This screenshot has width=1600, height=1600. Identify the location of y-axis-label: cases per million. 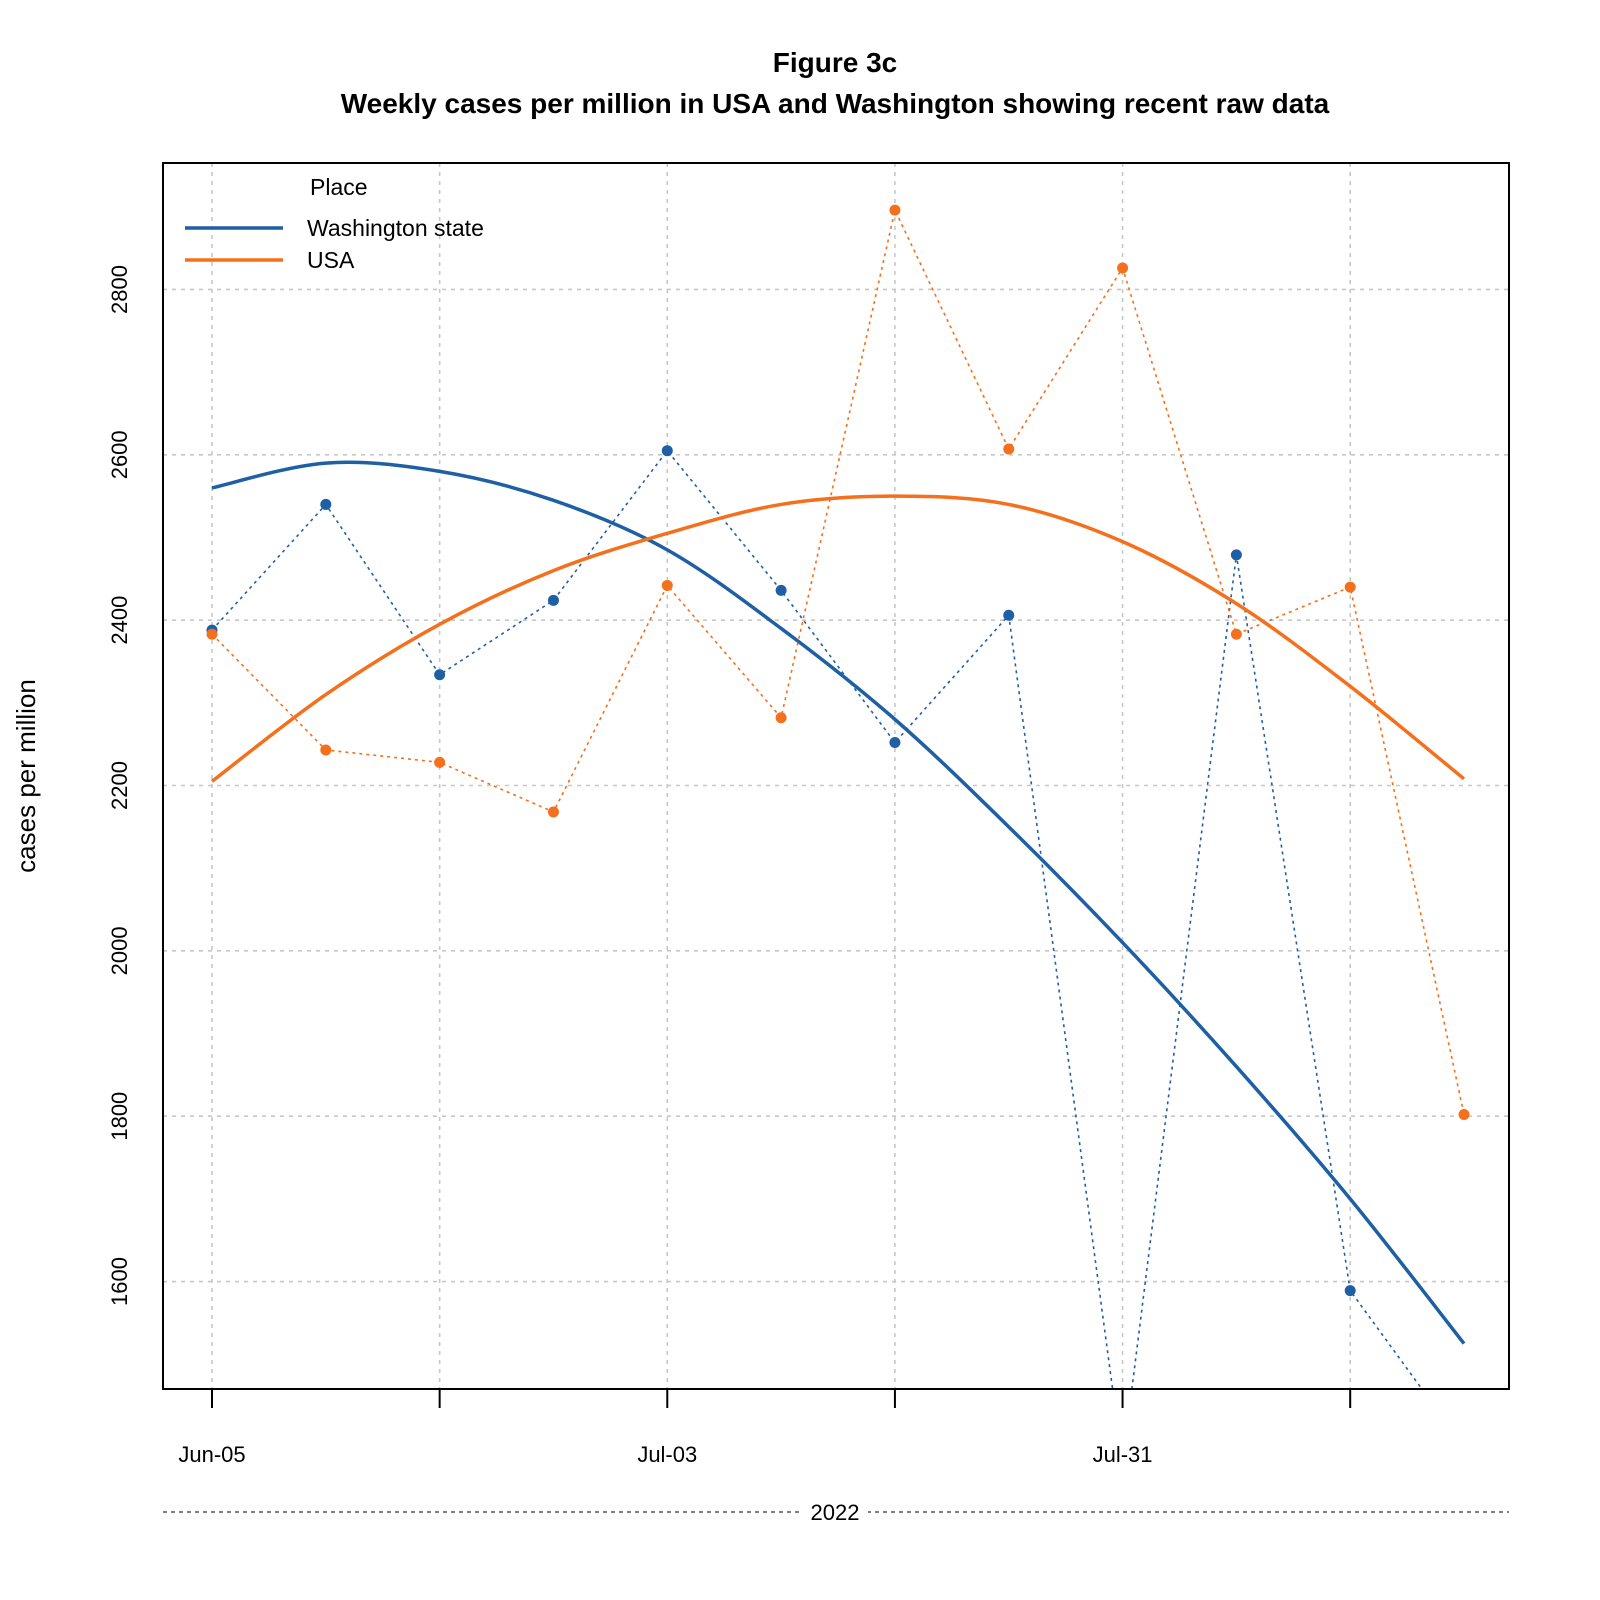
(26, 776).